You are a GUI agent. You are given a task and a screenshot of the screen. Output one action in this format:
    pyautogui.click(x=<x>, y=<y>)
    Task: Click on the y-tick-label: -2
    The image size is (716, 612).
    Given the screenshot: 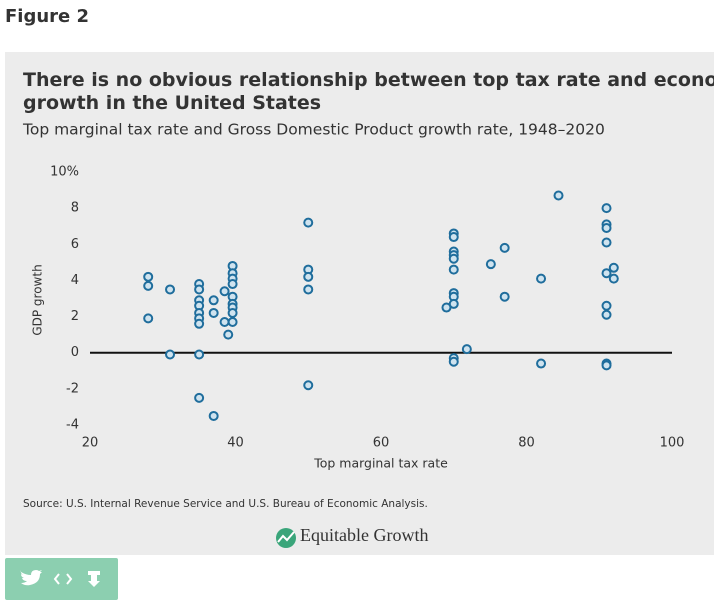 What is the action you would take?
    pyautogui.click(x=72, y=388)
    